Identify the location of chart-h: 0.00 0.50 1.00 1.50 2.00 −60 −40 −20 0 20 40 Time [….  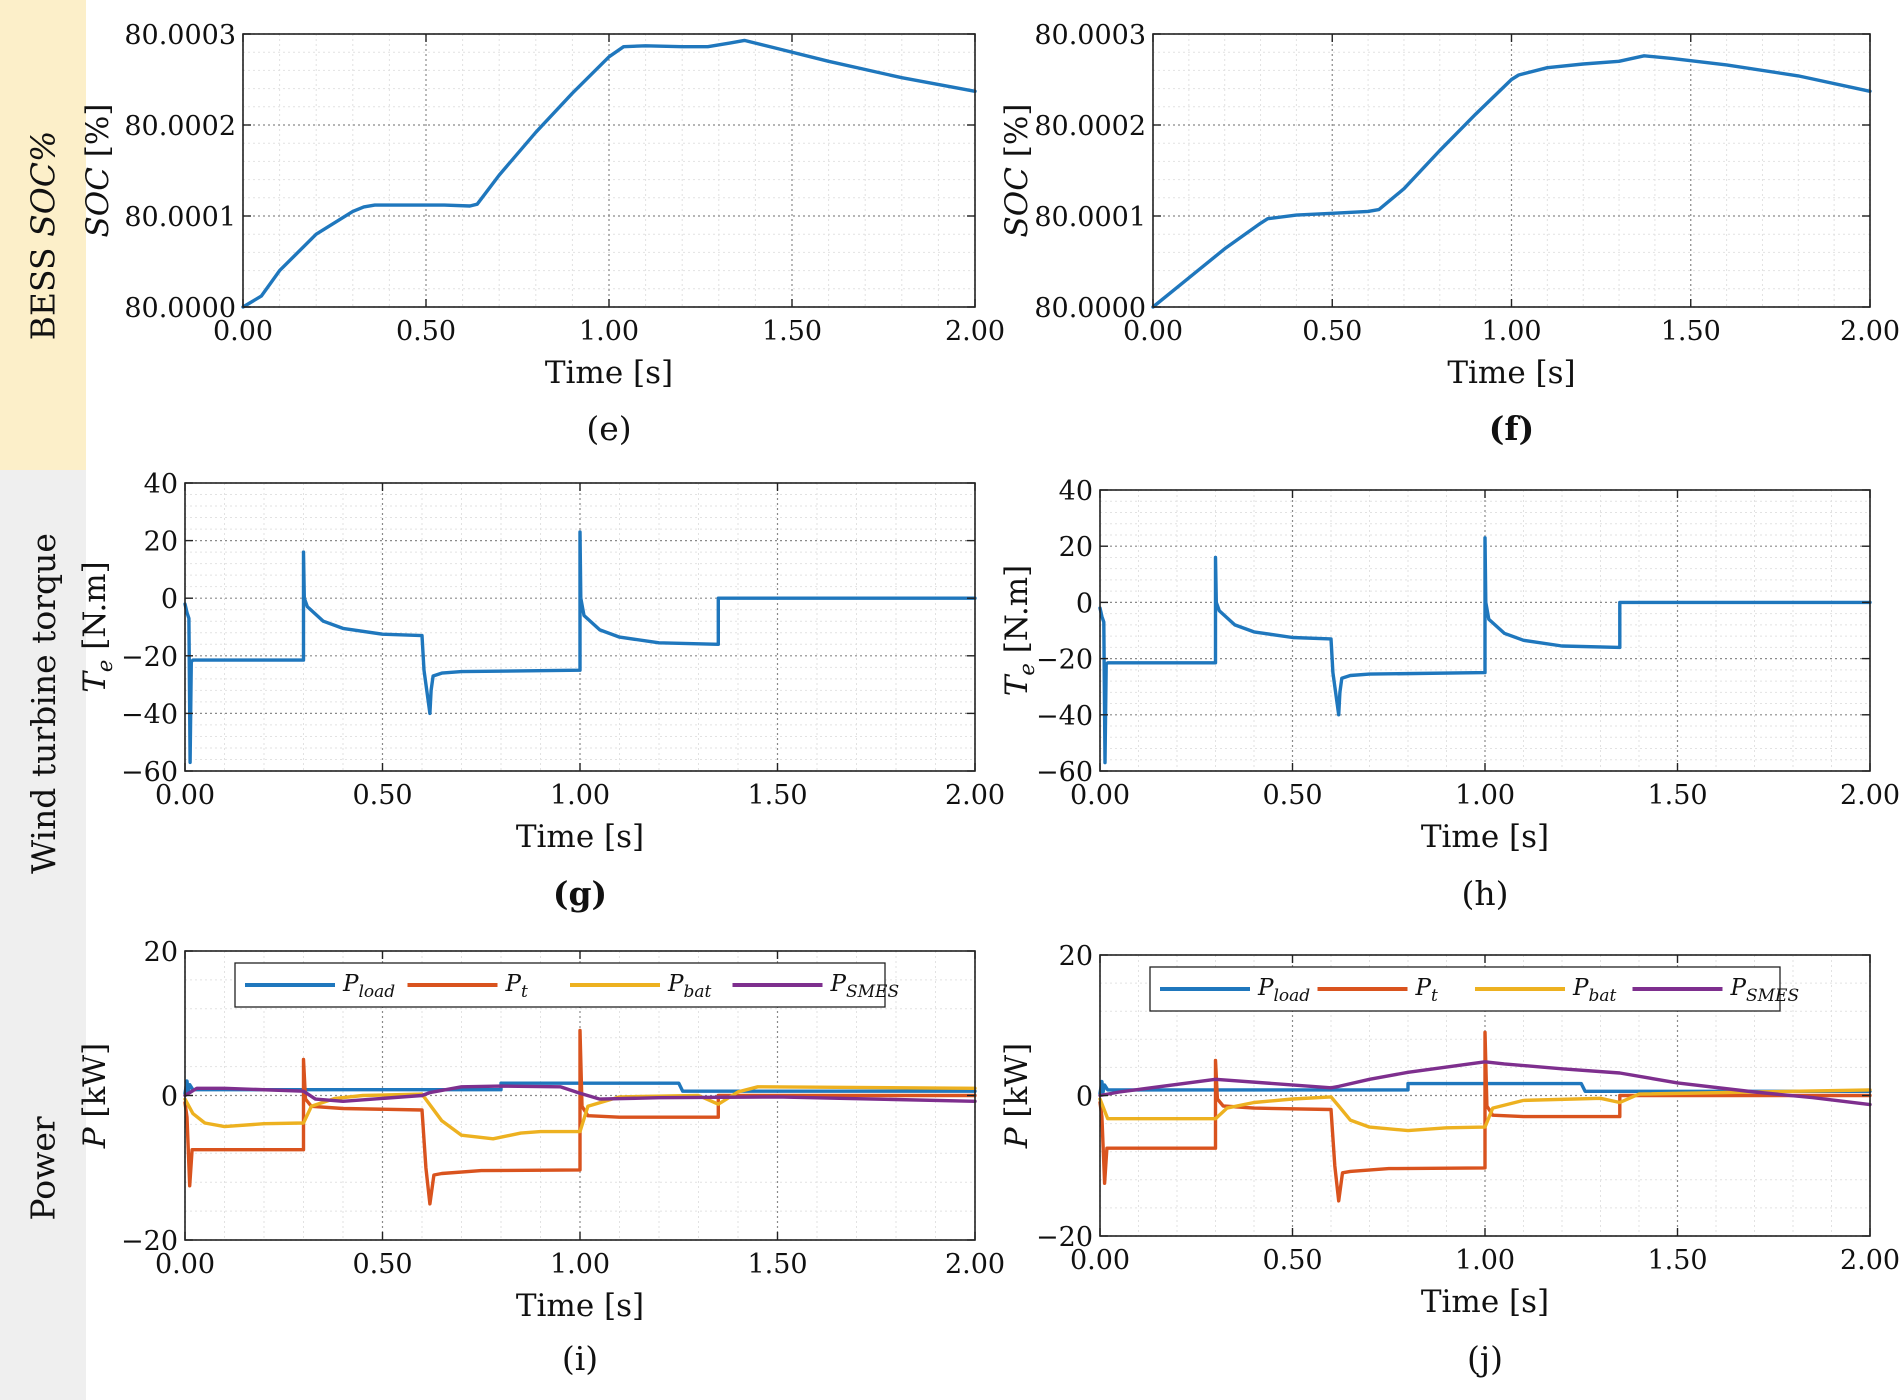
(1449, 694).